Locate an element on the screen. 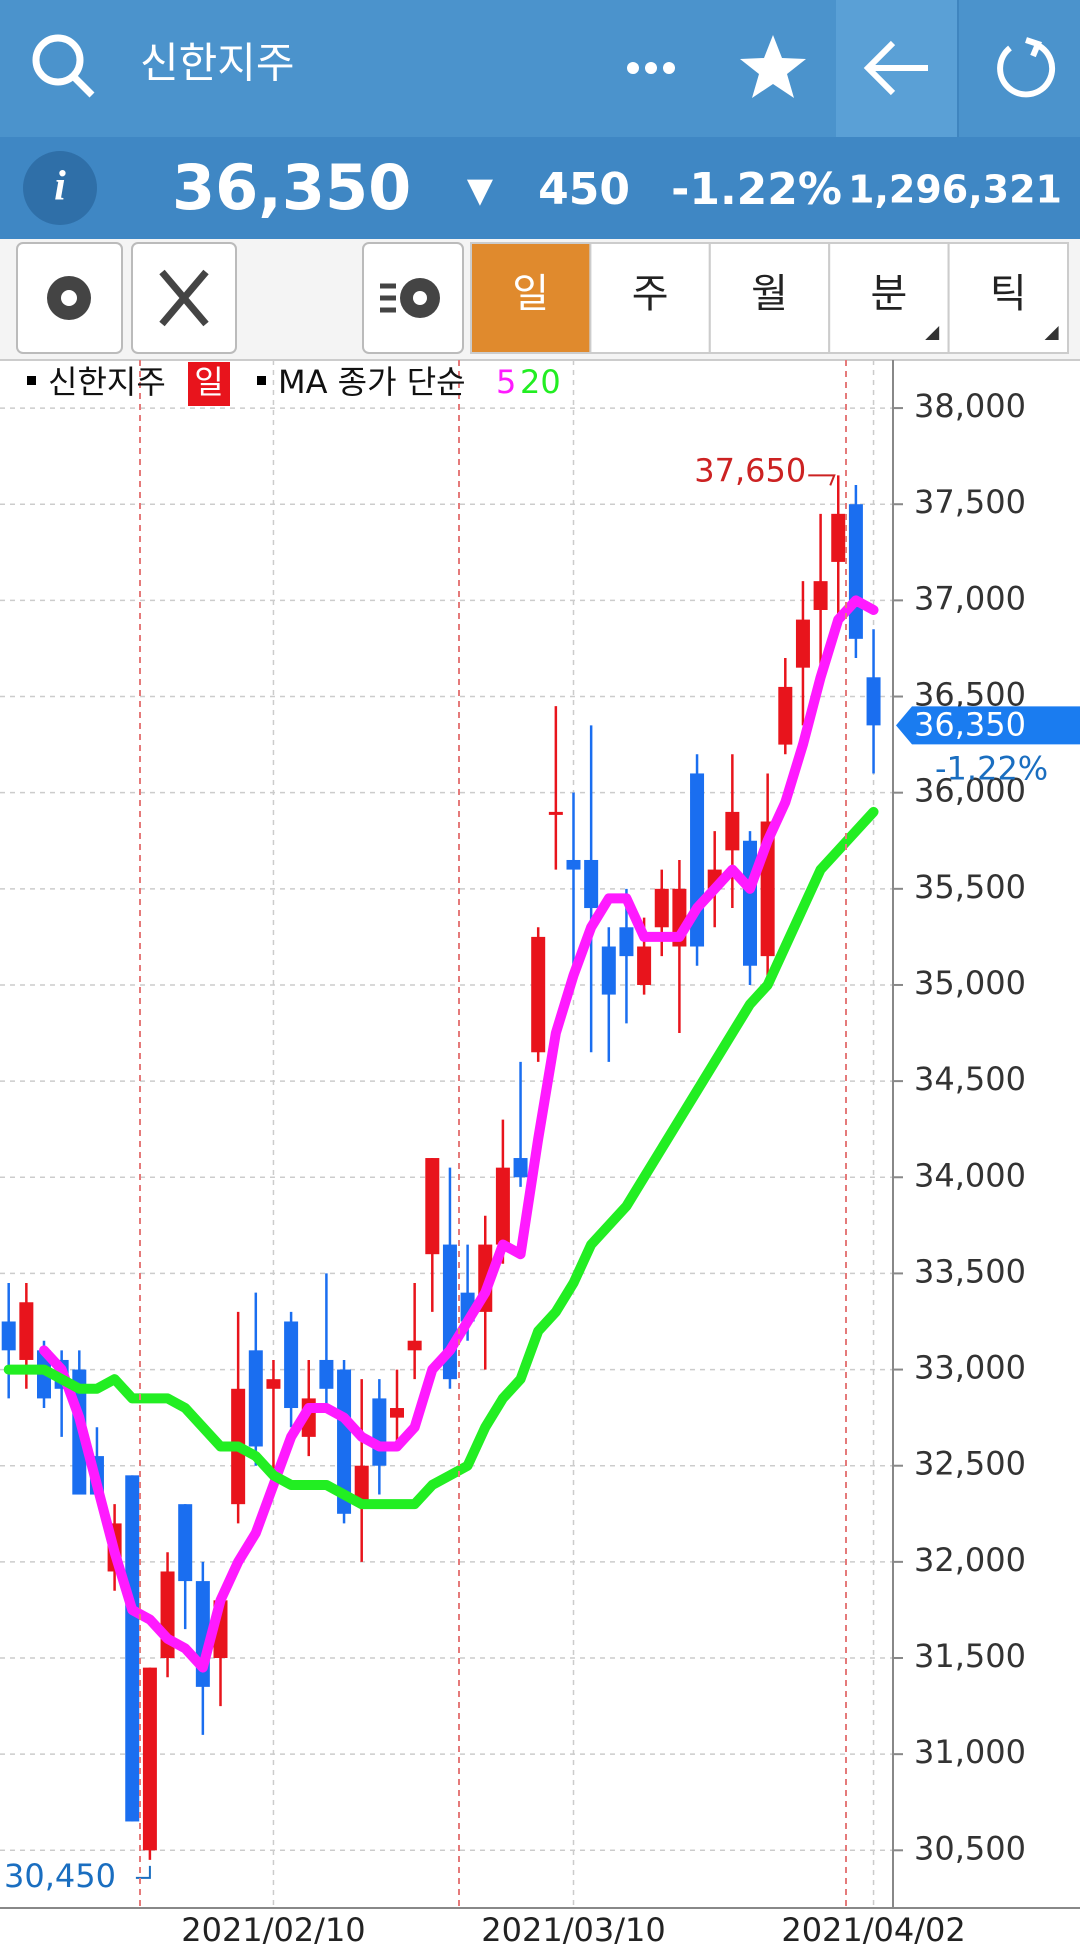 This screenshot has height=1948, width=1080. price-bar is located at coordinates (540, 188).